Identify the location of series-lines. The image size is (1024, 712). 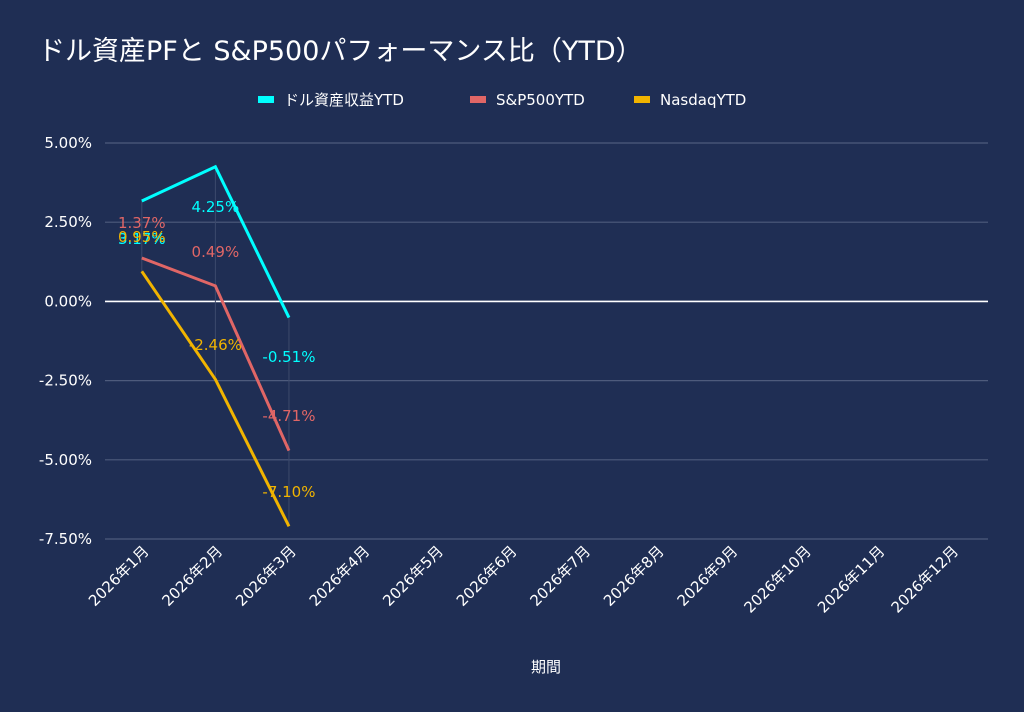
(215, 345).